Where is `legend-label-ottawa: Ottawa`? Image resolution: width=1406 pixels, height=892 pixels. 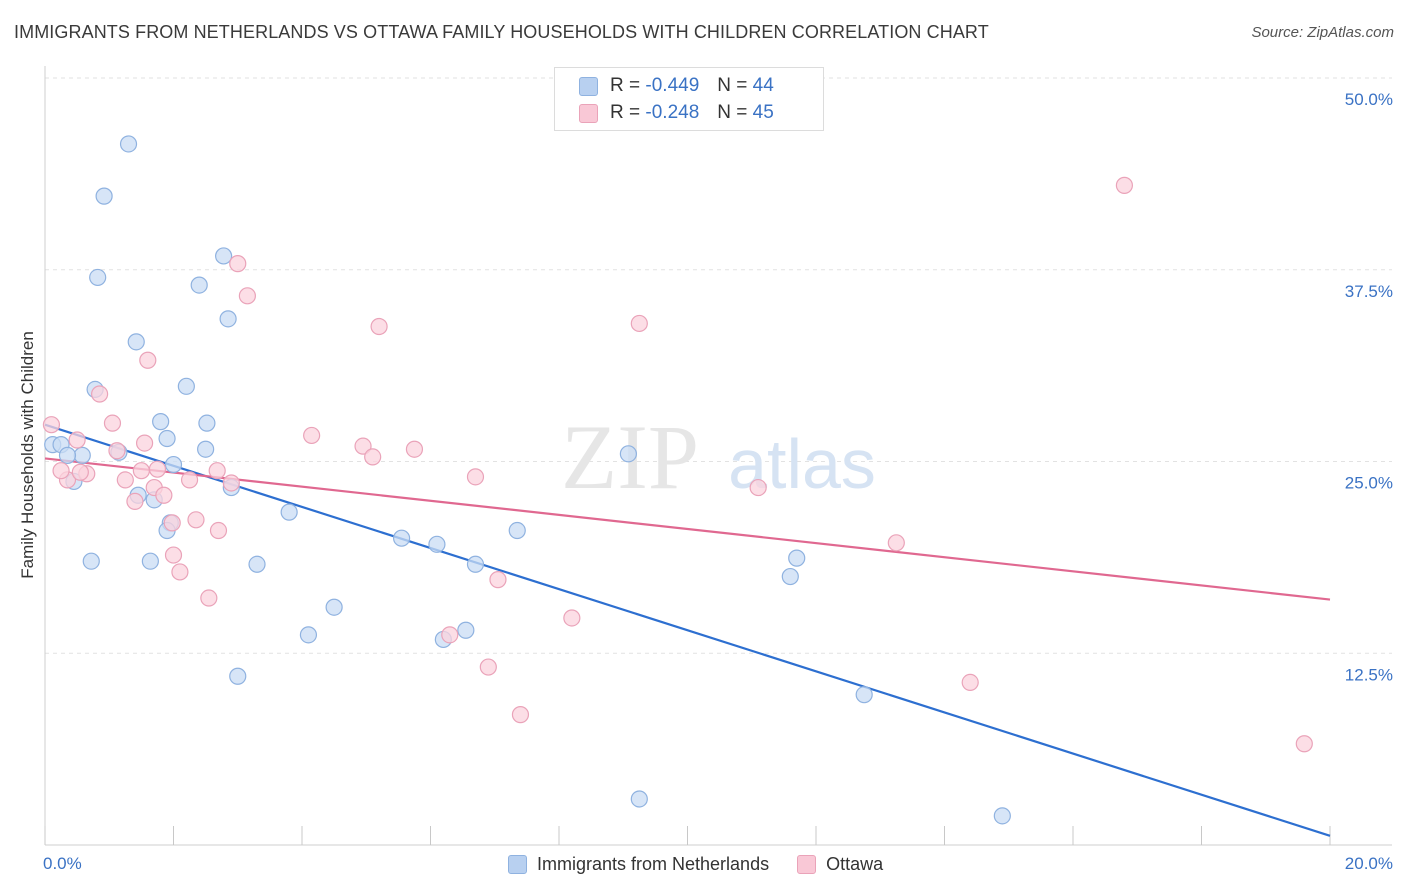 legend-label-ottawa: Ottawa is located at coordinates (855, 863).